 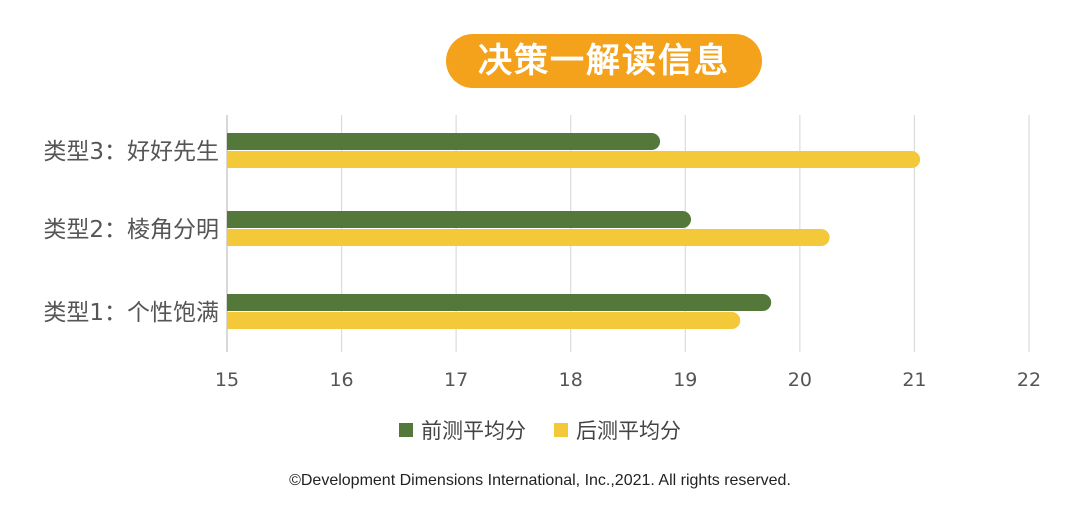 What do you see at coordinates (628, 380) in the screenshot?
I see `tick-labels: 15 16 17 18 19 20 21 22` at bounding box center [628, 380].